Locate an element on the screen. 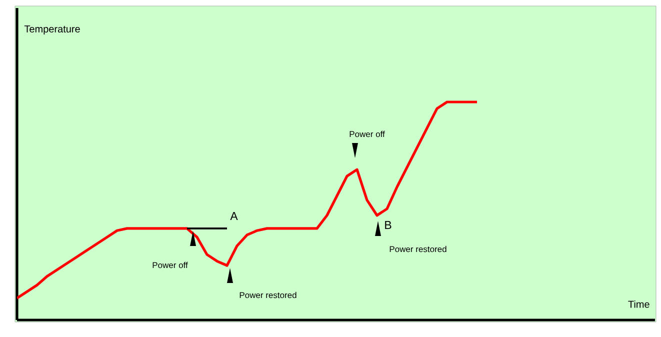  annotation: A is located at coordinates (234, 216).